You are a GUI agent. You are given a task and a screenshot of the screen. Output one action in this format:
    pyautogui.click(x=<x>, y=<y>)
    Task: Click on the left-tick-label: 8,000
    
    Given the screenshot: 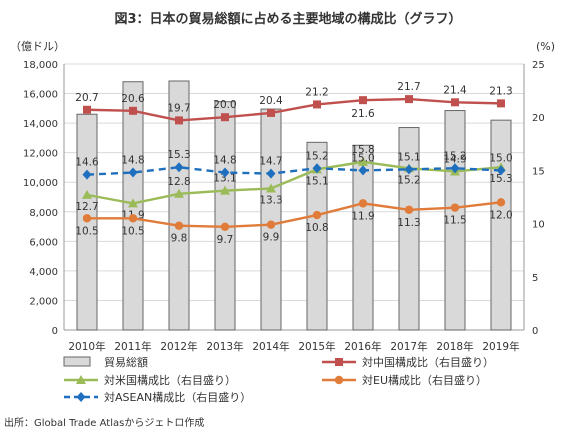 What is the action you would take?
    pyautogui.click(x=43, y=213)
    